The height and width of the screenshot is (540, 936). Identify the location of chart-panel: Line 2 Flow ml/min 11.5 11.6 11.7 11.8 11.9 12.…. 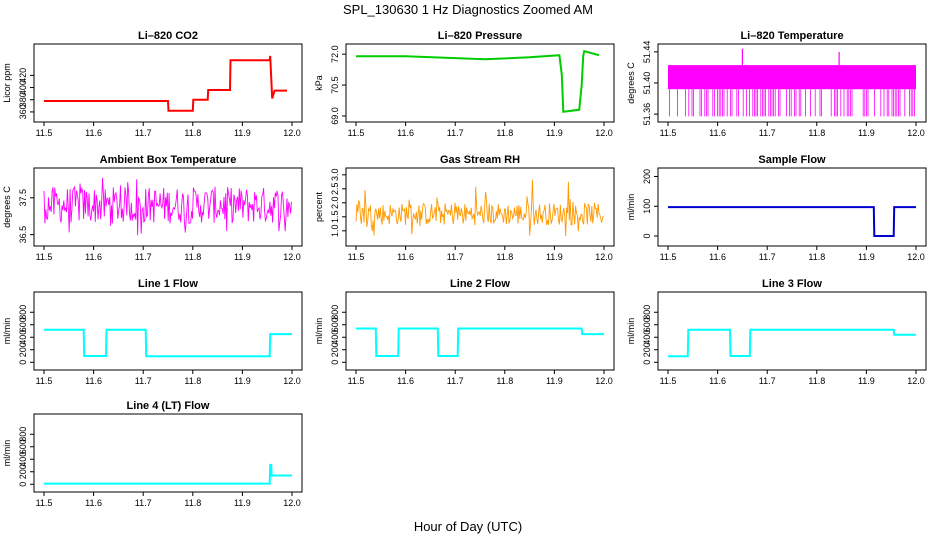
(464, 332).